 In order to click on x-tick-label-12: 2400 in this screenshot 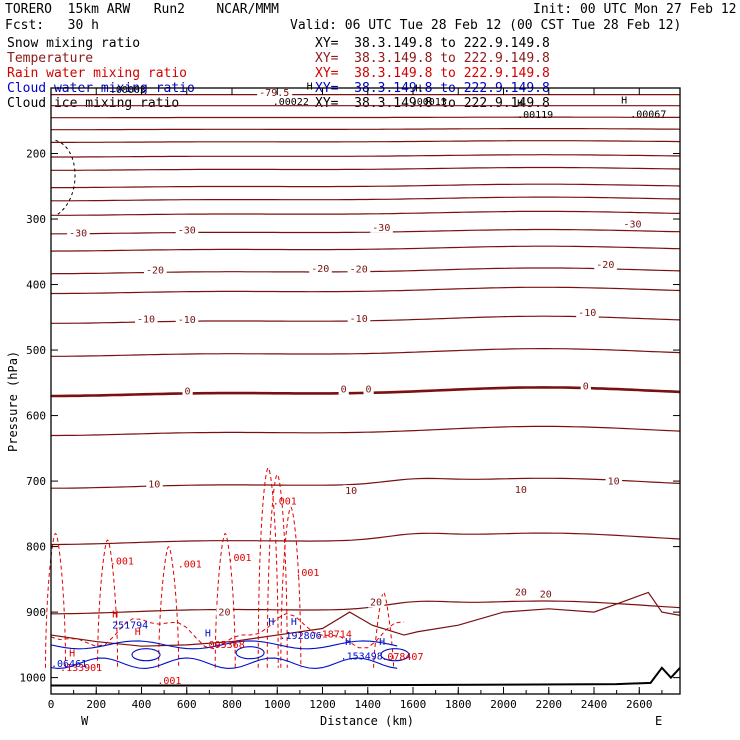, I will do `click(594, 704)`.